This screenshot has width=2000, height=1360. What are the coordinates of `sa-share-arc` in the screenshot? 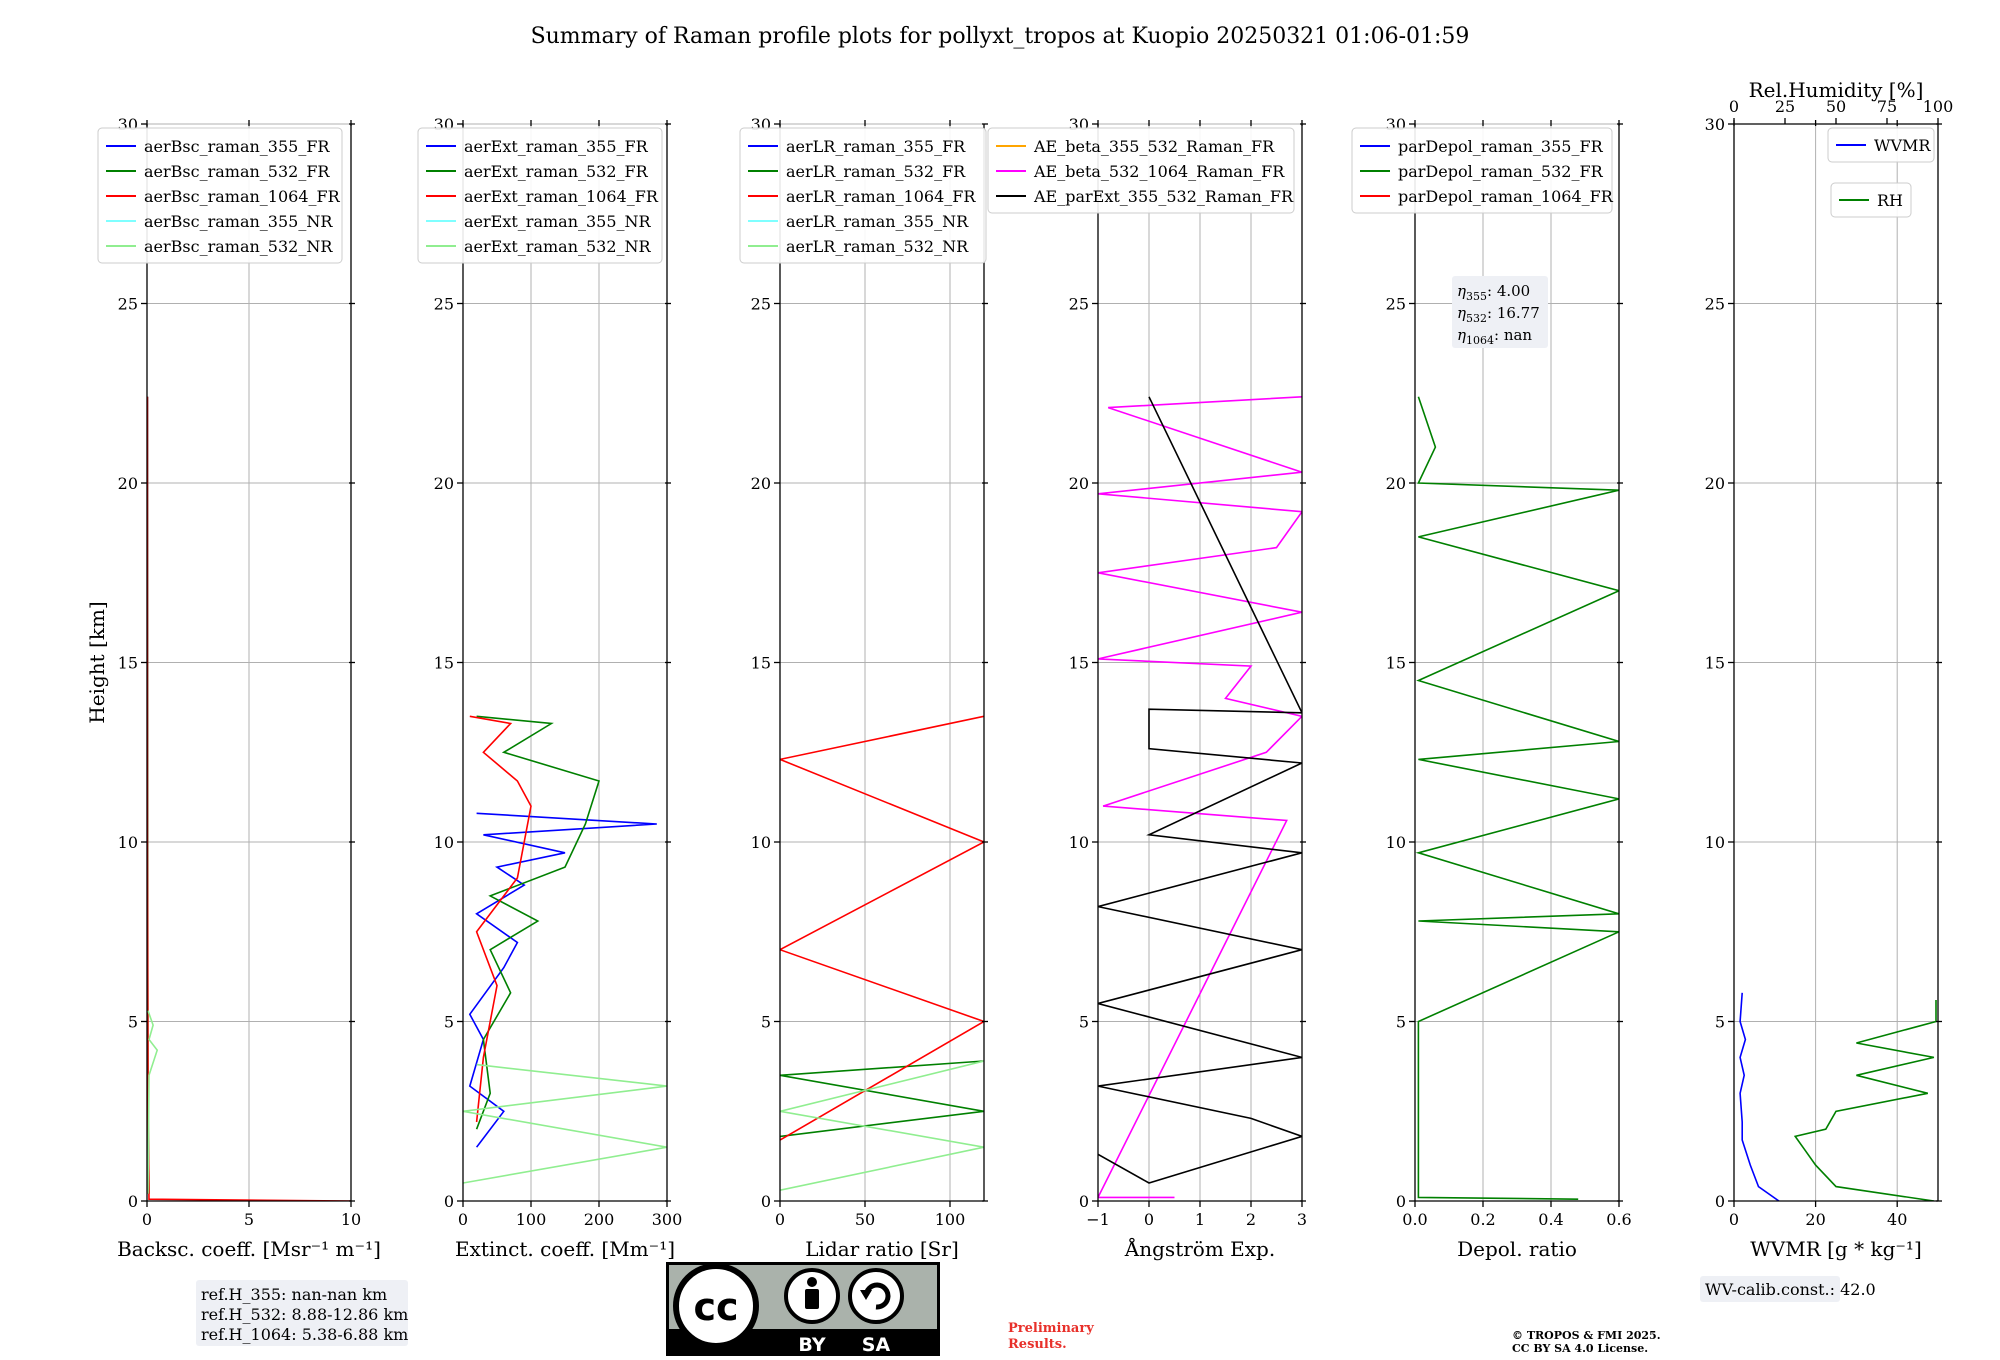 It's located at (877, 1296).